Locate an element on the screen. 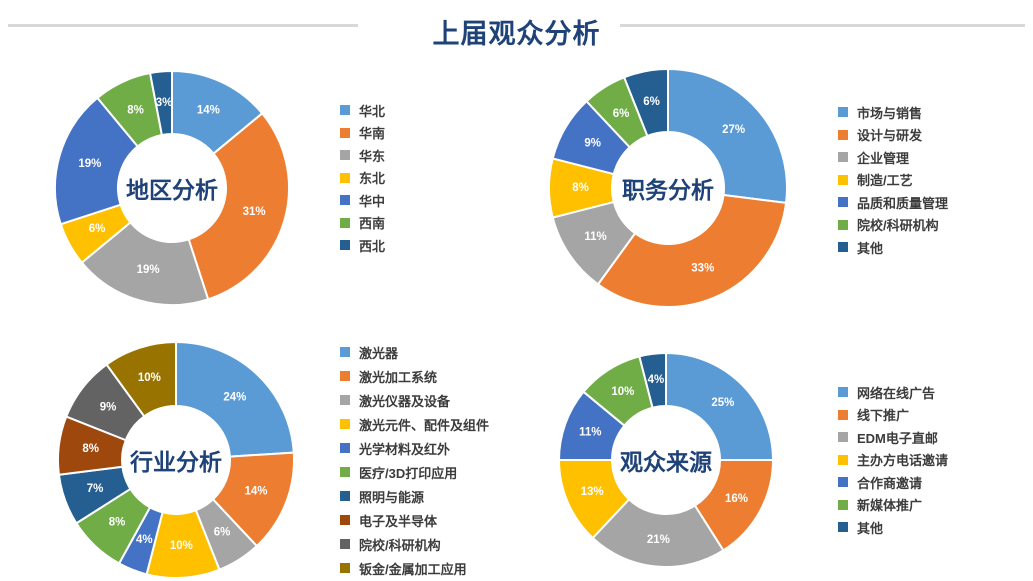 This screenshot has width=1033, height=581. slice-percent-label: 24% is located at coordinates (234, 397).